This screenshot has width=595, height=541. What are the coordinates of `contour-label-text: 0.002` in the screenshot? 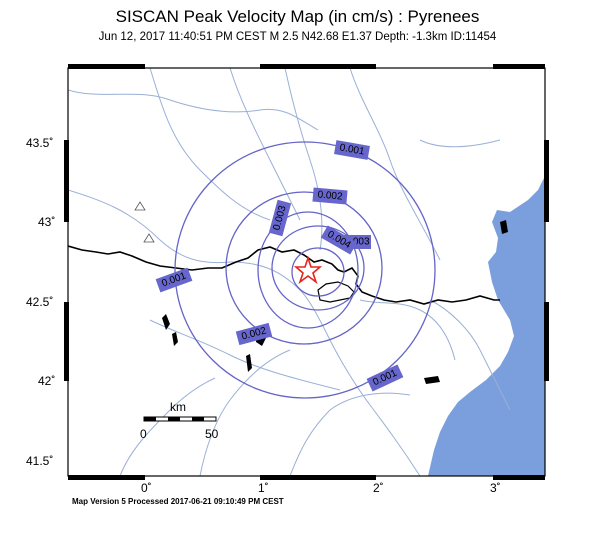 It's located at (330, 195).